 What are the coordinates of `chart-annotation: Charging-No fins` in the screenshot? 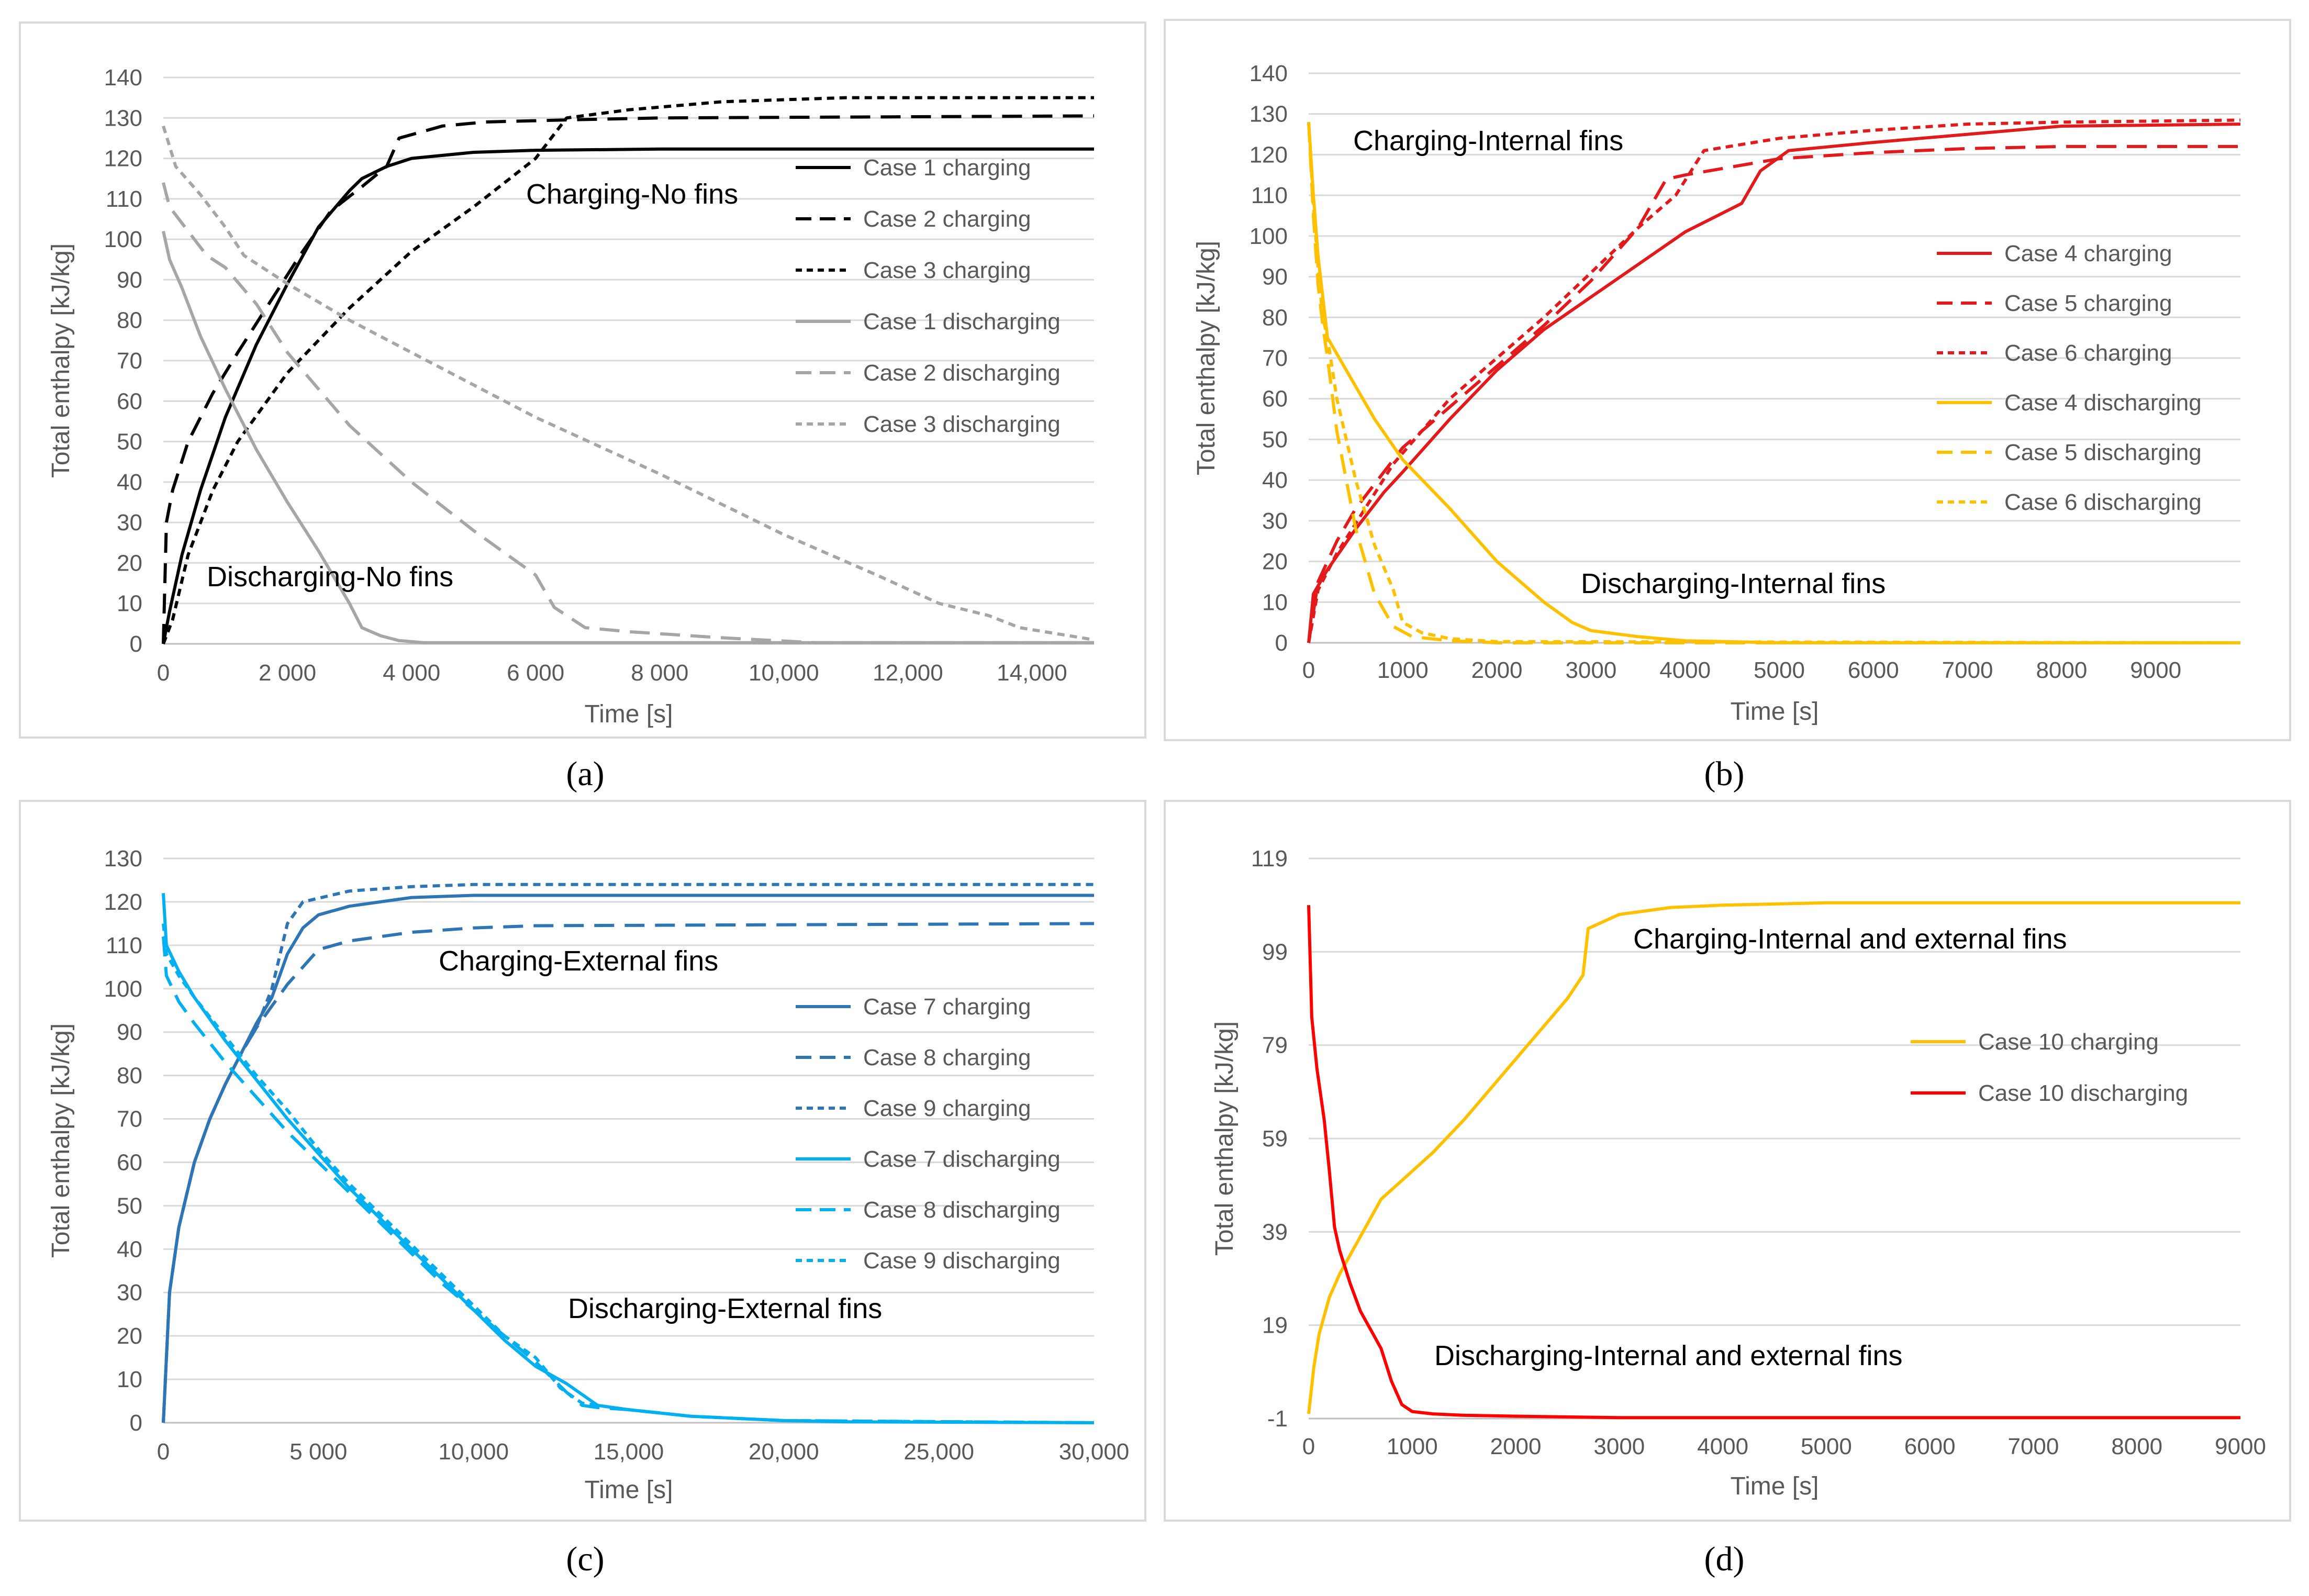 It's located at (632, 194).